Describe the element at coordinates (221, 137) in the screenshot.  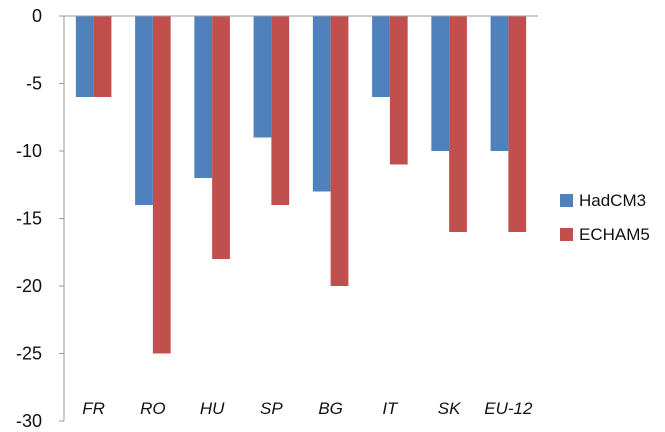
I see `bar-echam5-hu` at that location.